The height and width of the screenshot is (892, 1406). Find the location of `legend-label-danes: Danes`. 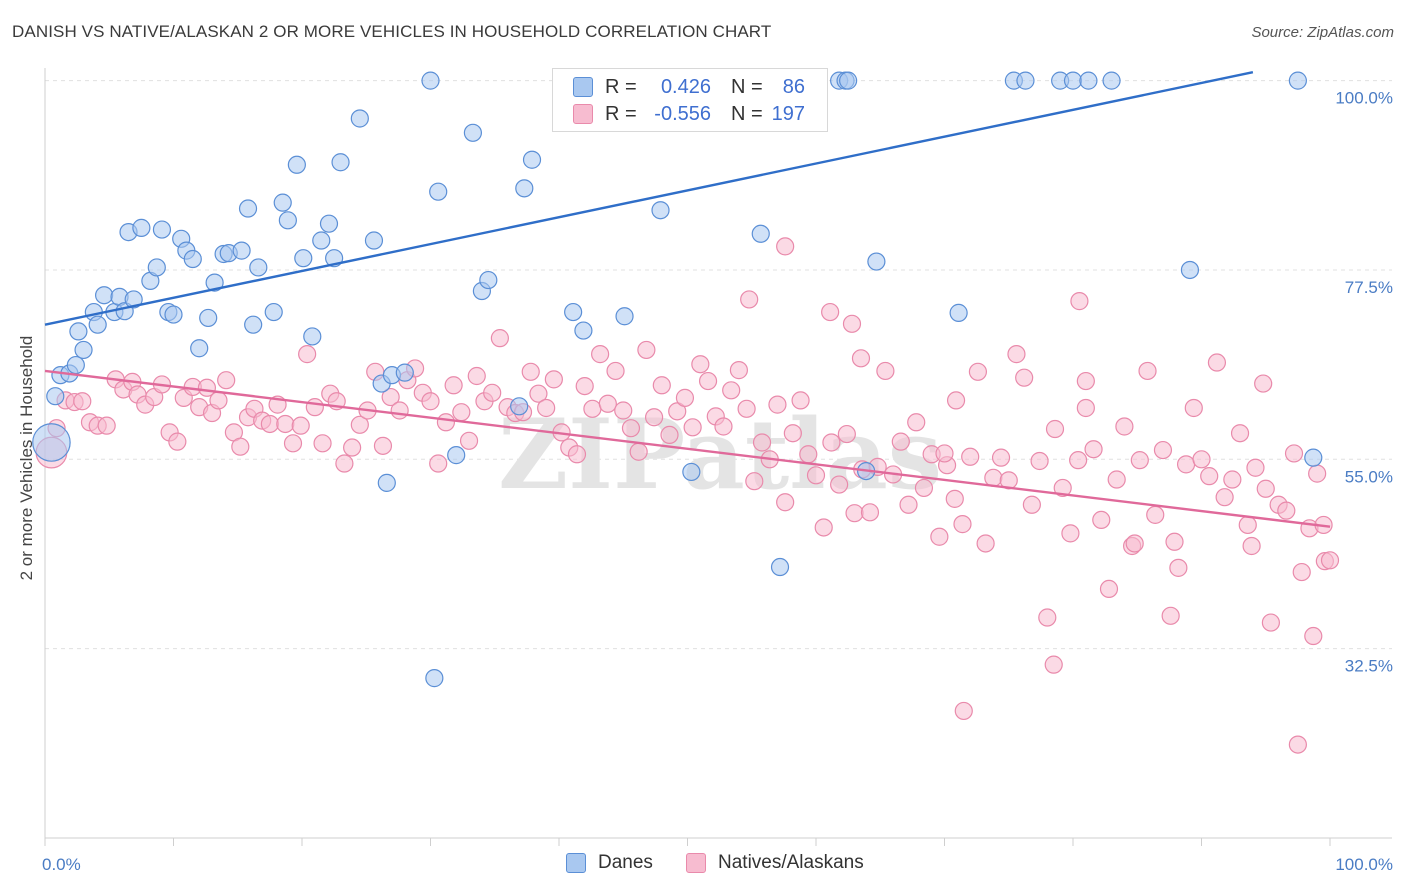

legend-label-danes: Danes is located at coordinates (625, 862).